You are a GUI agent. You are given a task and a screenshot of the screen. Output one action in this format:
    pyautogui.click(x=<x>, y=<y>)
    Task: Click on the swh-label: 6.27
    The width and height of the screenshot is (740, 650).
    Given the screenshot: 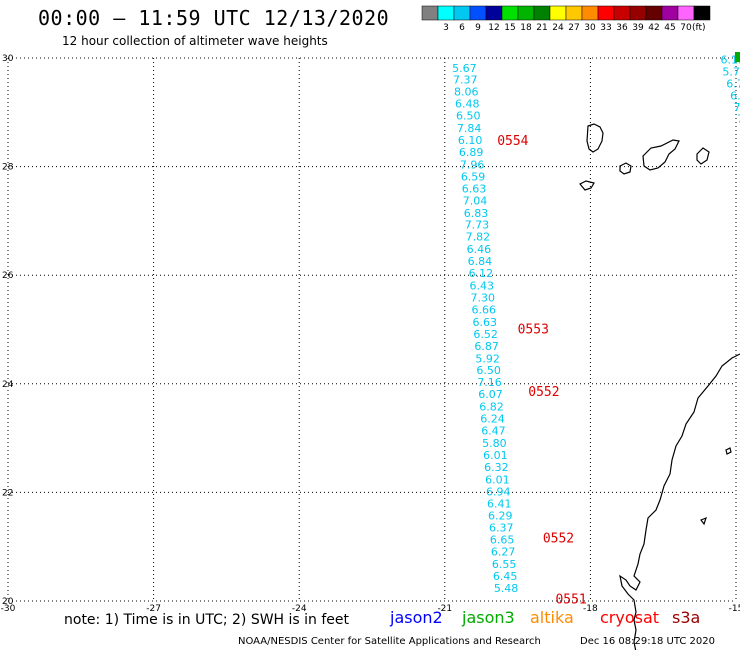 What is the action you would take?
    pyautogui.click(x=503, y=552)
    